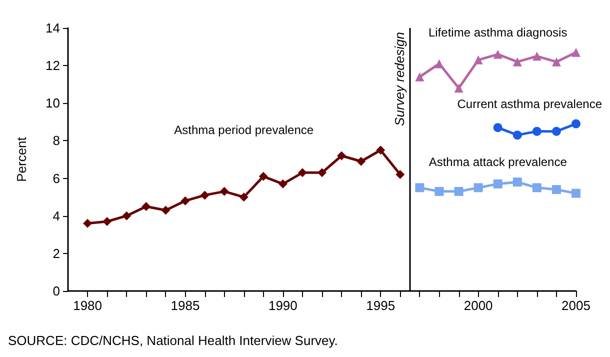 This screenshot has width=610, height=357. Describe the element at coordinates (283, 305) in the screenshot. I see `x-tick-label: 1990` at that location.